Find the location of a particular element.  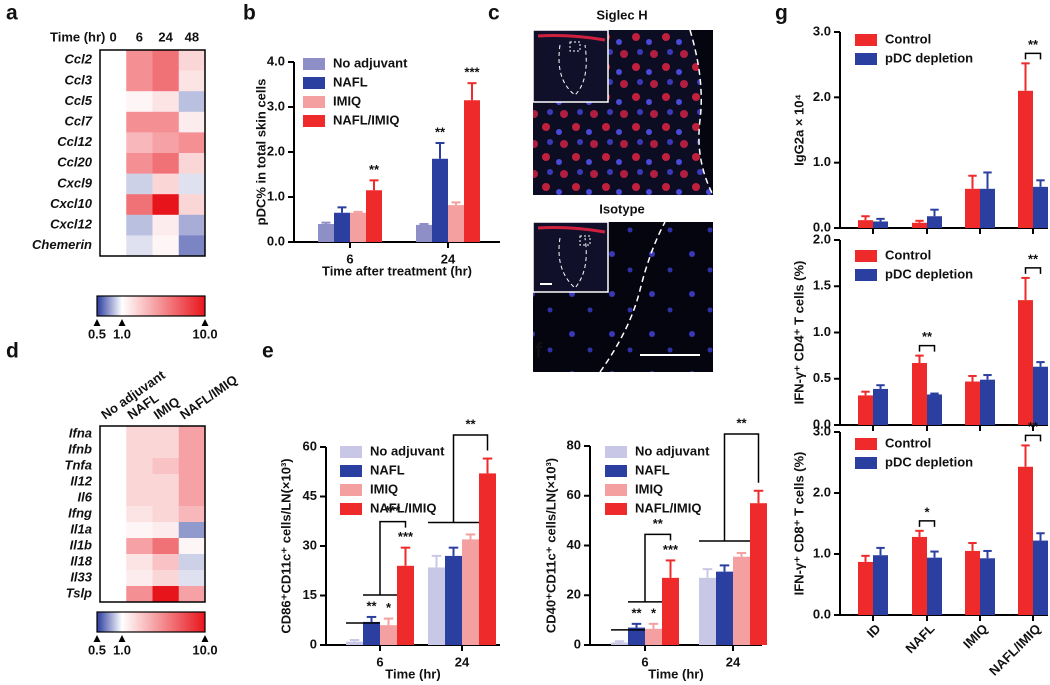

colorbar-label: 1.0 is located at coordinates (122, 333).